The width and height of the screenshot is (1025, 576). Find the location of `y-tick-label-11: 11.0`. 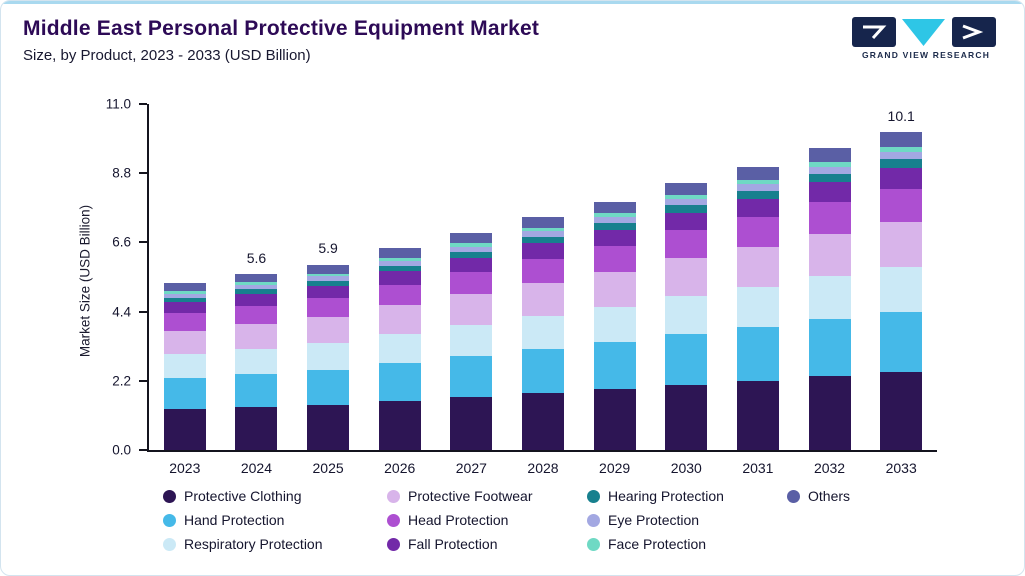

y-tick-label-11: 11.0 is located at coordinates (118, 104).